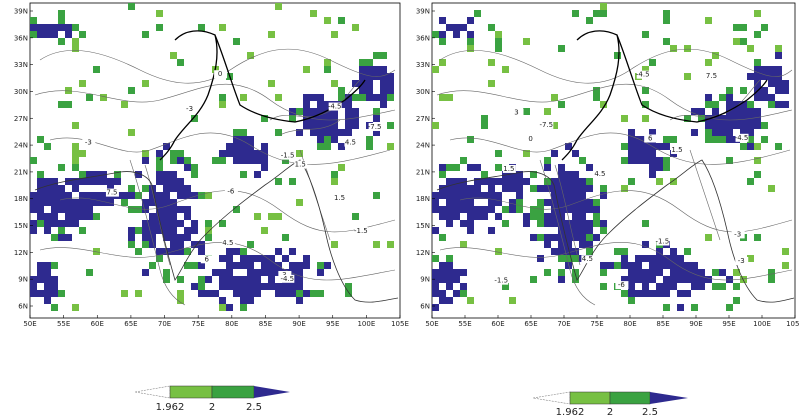  Describe the element at coordinates (227, 243) in the screenshot. I see `left-contour-label: 4.5` at that location.